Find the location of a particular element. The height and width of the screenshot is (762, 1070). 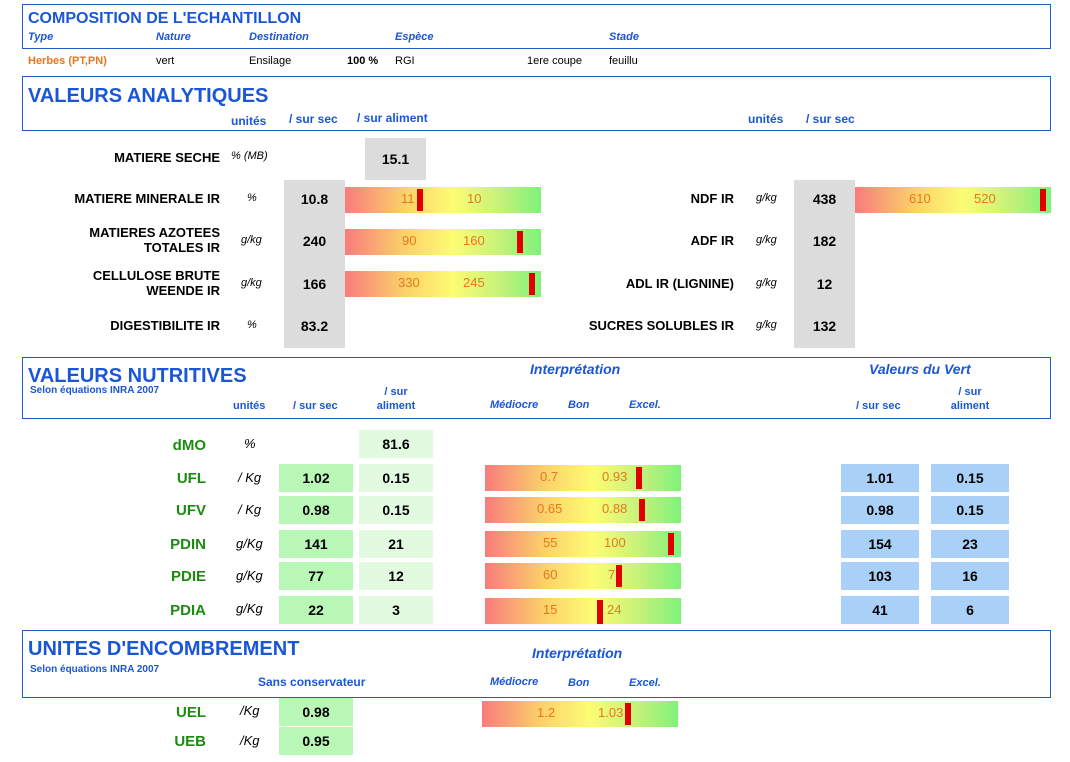

ufv-vert-aliment: 0.15 is located at coordinates (970, 510).